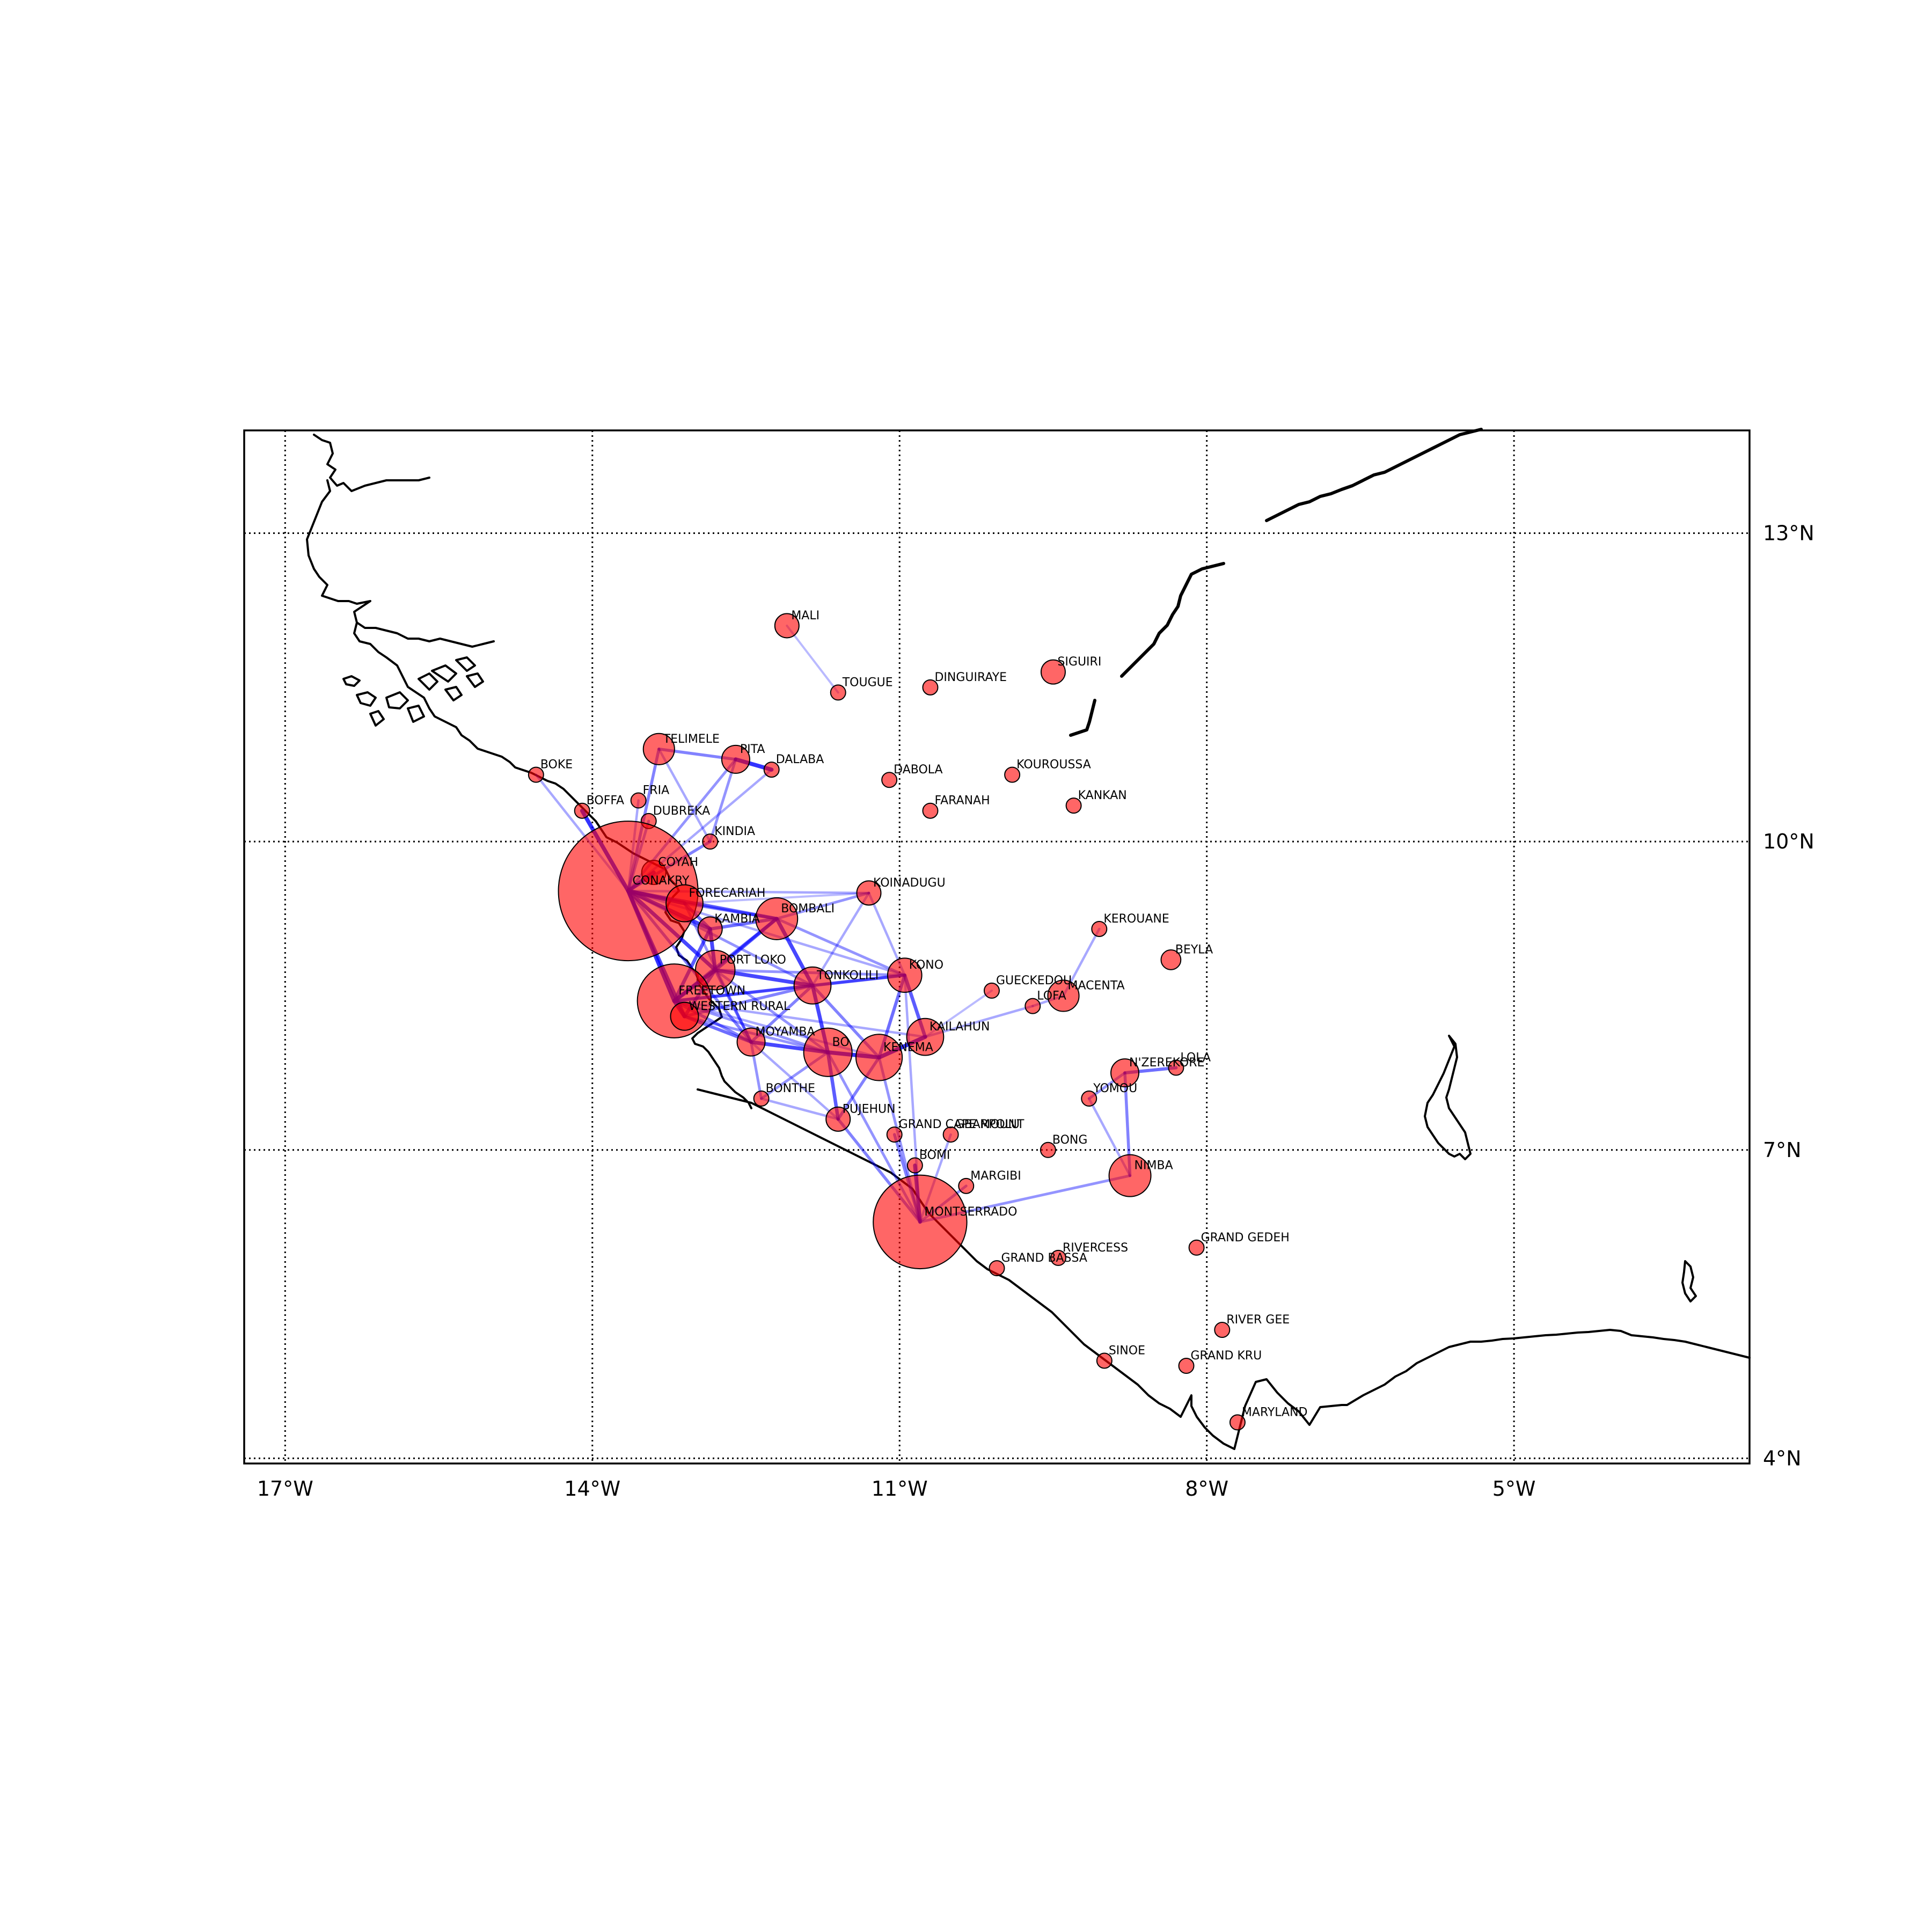 The height and width of the screenshot is (1932, 1932). Describe the element at coordinates (1782, 1150) in the screenshot. I see `lat-tick-label: 7°N` at that location.